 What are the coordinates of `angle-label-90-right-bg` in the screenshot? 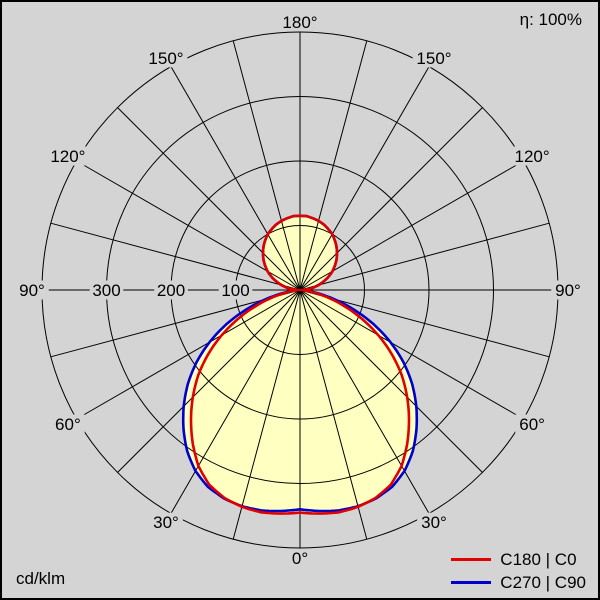 It's located at (568, 290).